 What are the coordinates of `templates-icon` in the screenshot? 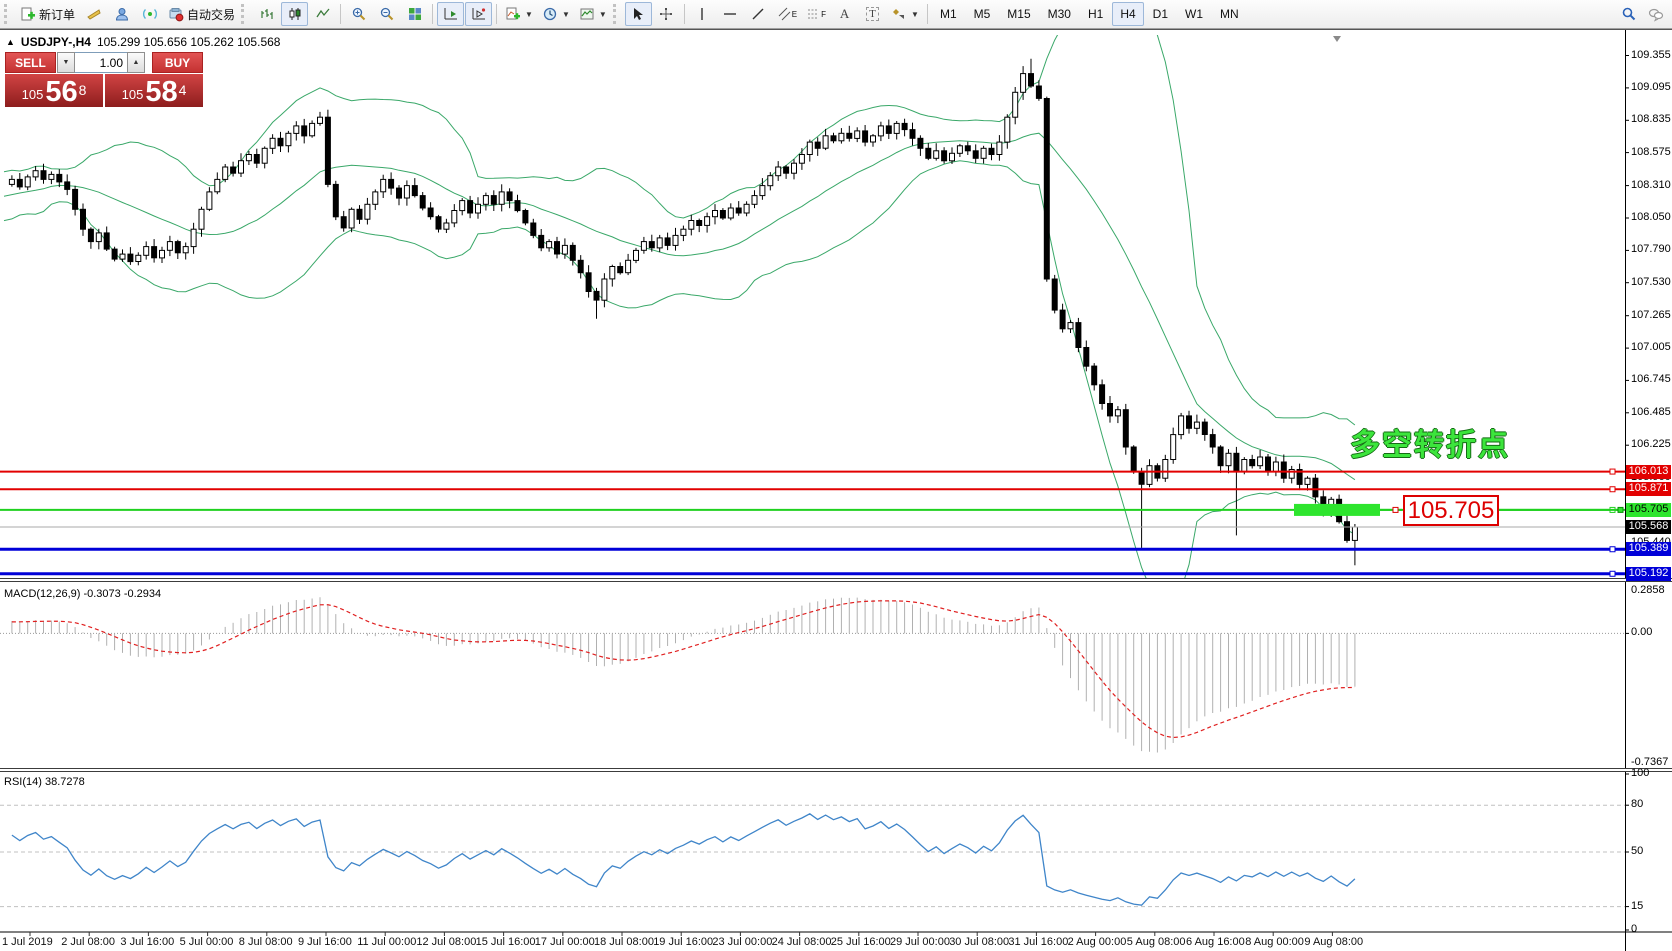 It's located at (587, 14).